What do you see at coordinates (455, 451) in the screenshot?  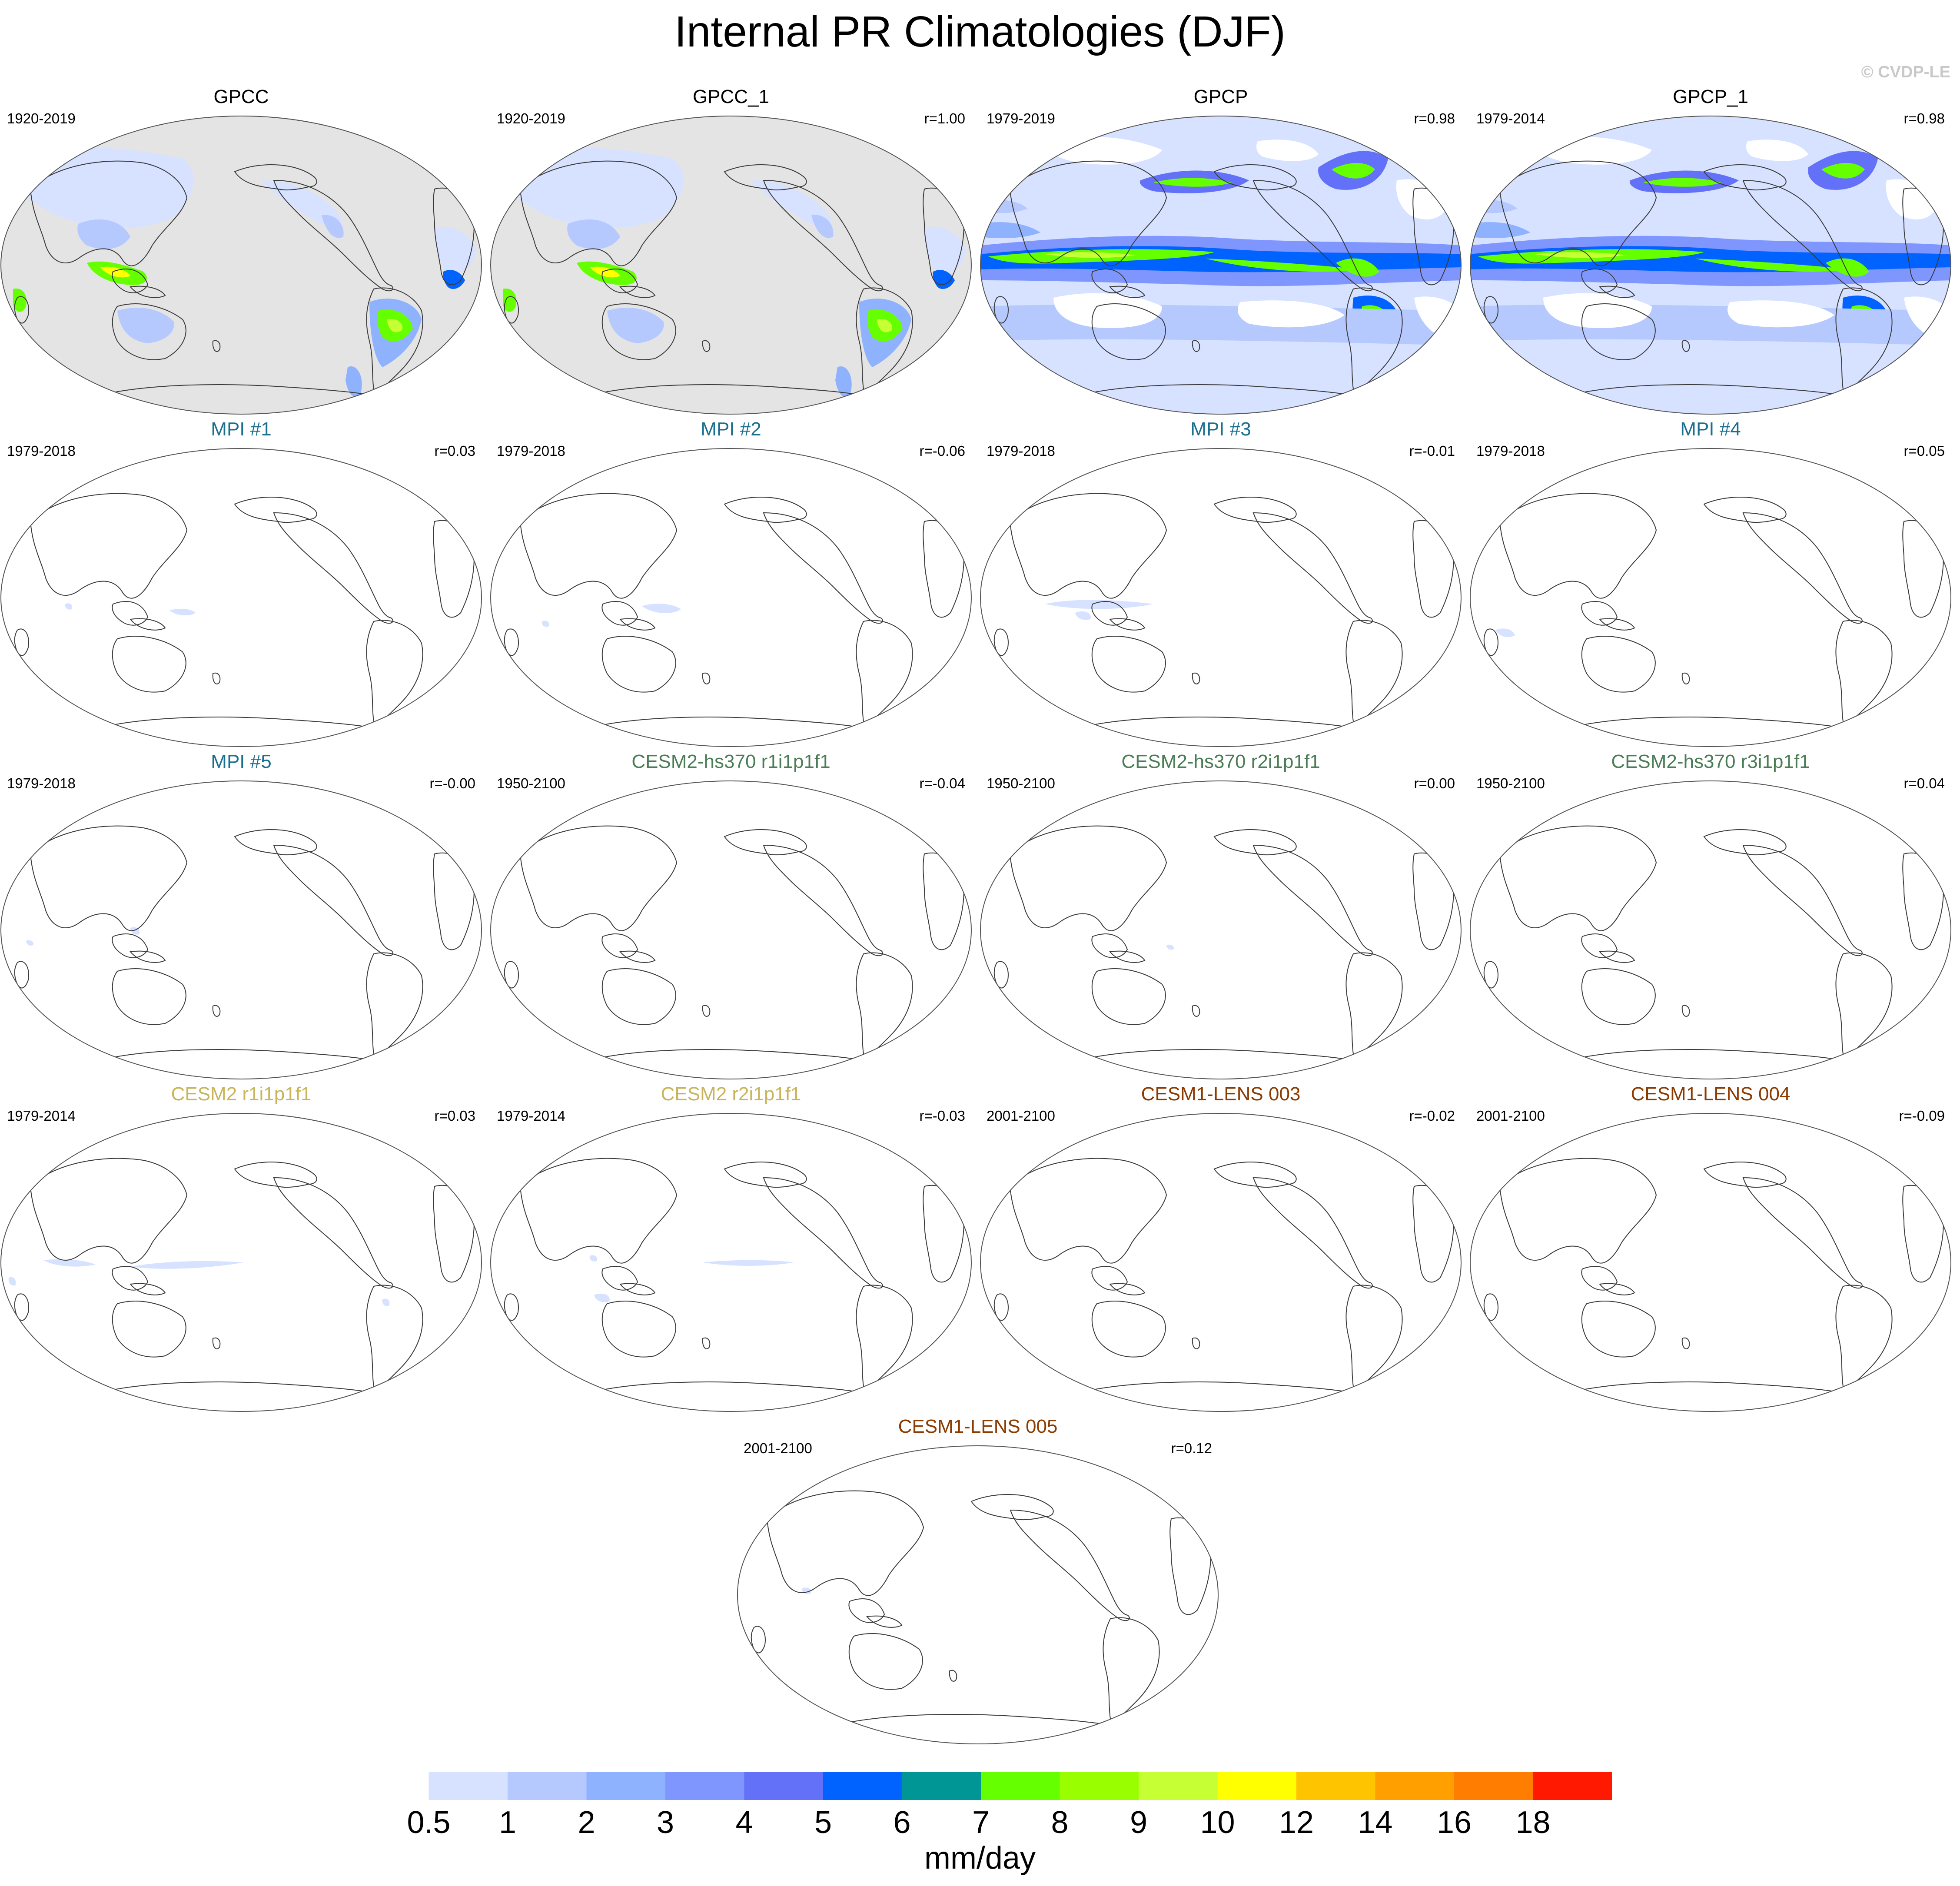 I see `panel-correlation-label: r=0.03` at bounding box center [455, 451].